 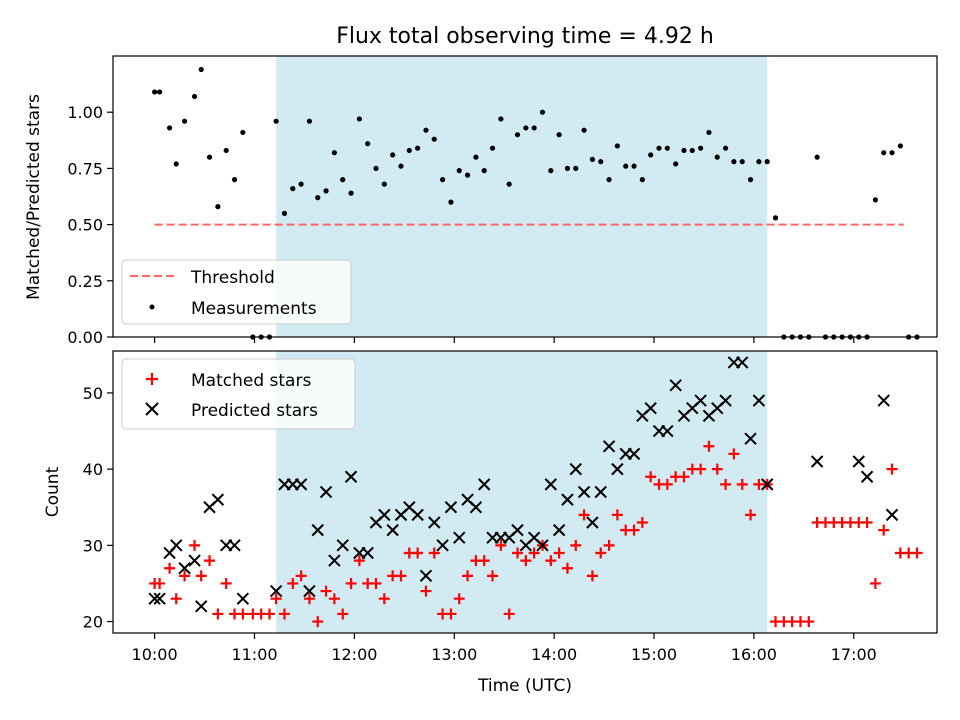 What do you see at coordinates (454, 654) in the screenshot?
I see `x-tick-label: 13:00` at bounding box center [454, 654].